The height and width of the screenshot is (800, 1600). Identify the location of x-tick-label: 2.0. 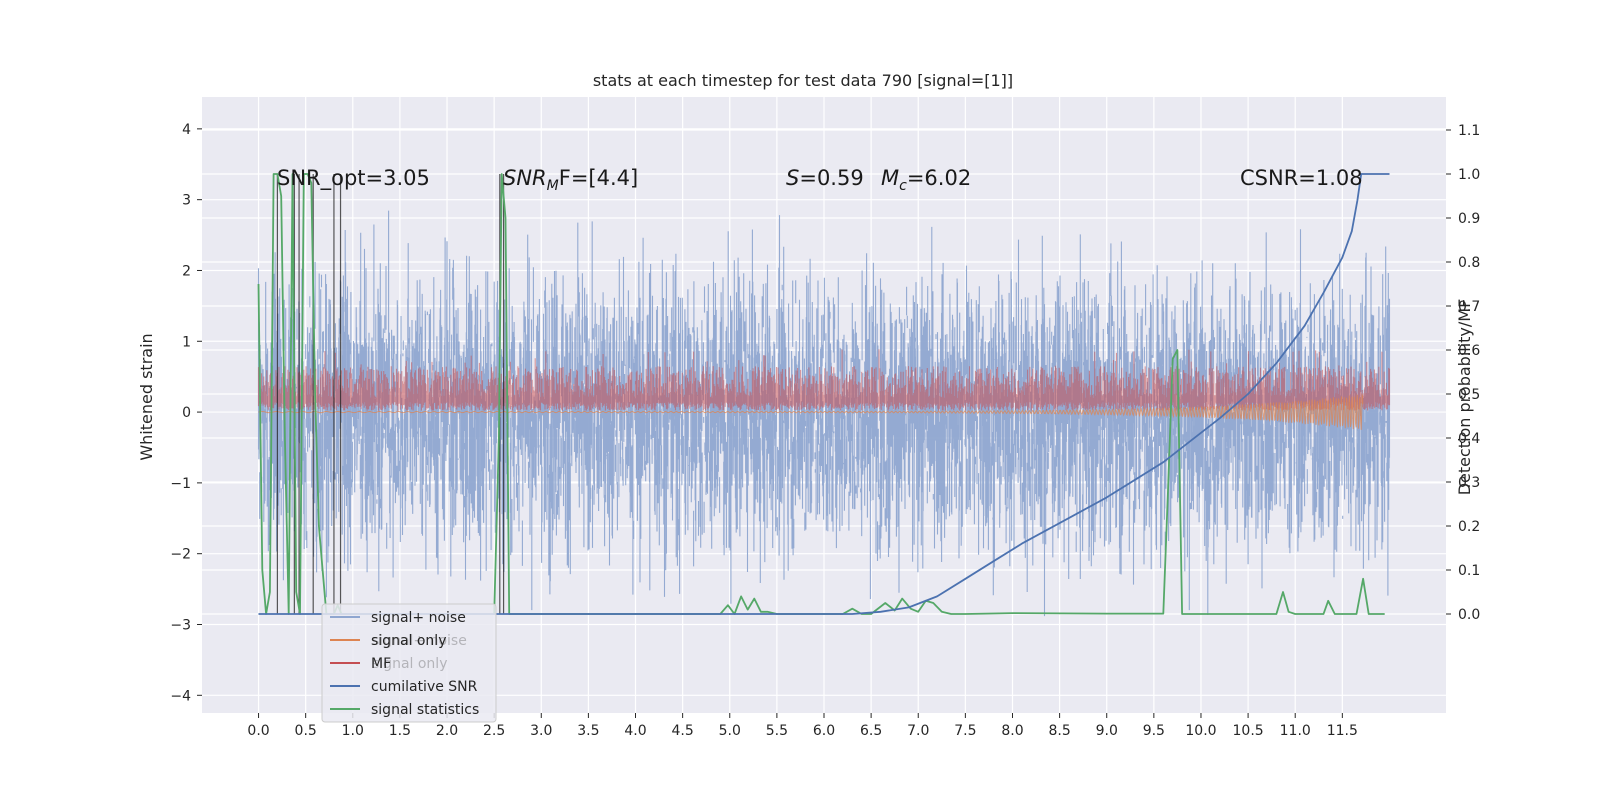
(447, 731).